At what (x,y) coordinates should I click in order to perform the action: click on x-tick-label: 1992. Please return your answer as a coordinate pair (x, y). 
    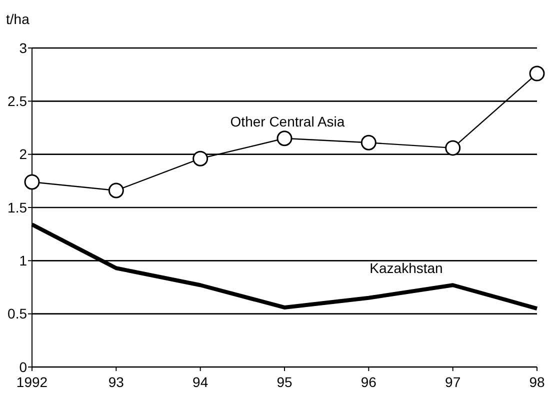
    Looking at the image, I should click on (32, 382).